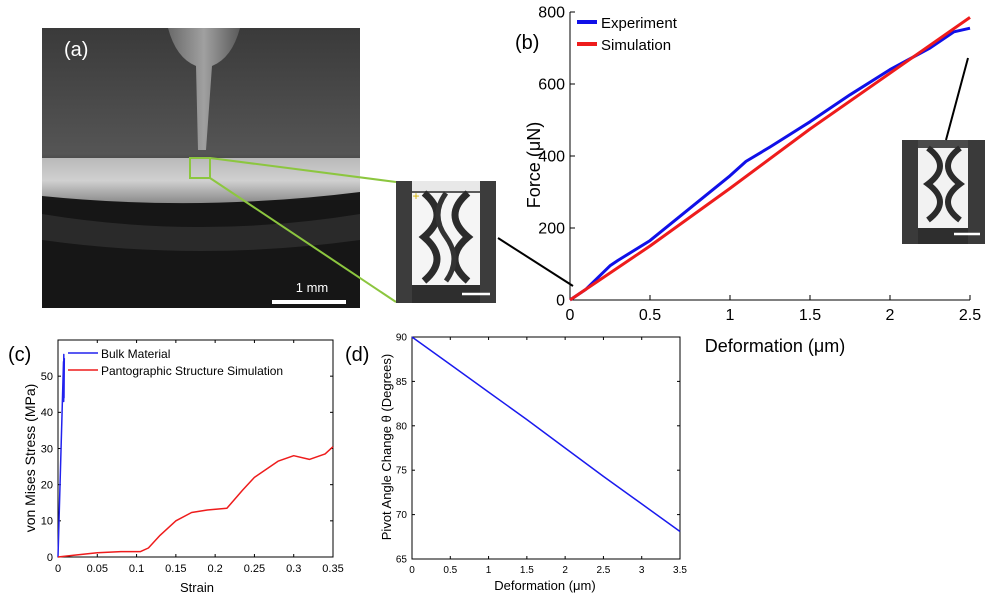 This screenshot has width=987, height=600. What do you see at coordinates (535, 262) in the screenshot?
I see `inset1-pointer` at bounding box center [535, 262].